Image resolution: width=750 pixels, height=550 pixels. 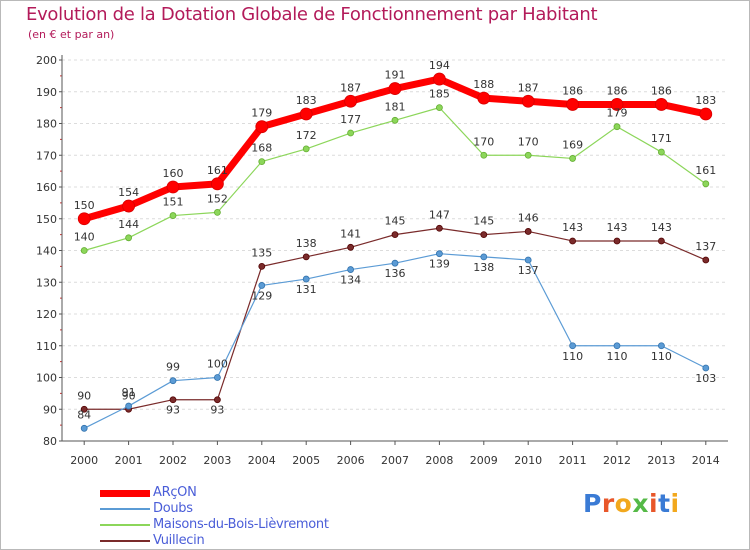 I want to click on x-tick-label: 2002, so click(x=173, y=460).